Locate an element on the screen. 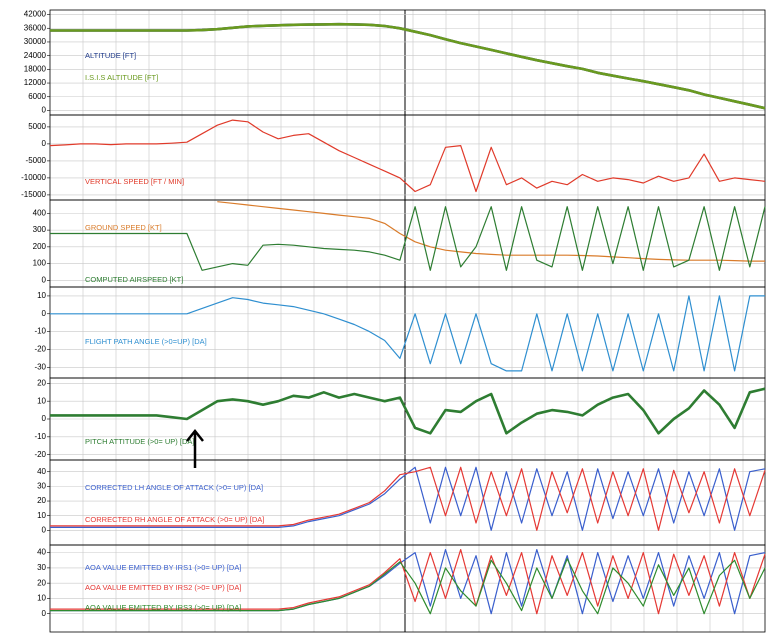 Image resolution: width=773 pixels, height=639 pixels. arrow is located at coordinates (195, 448).